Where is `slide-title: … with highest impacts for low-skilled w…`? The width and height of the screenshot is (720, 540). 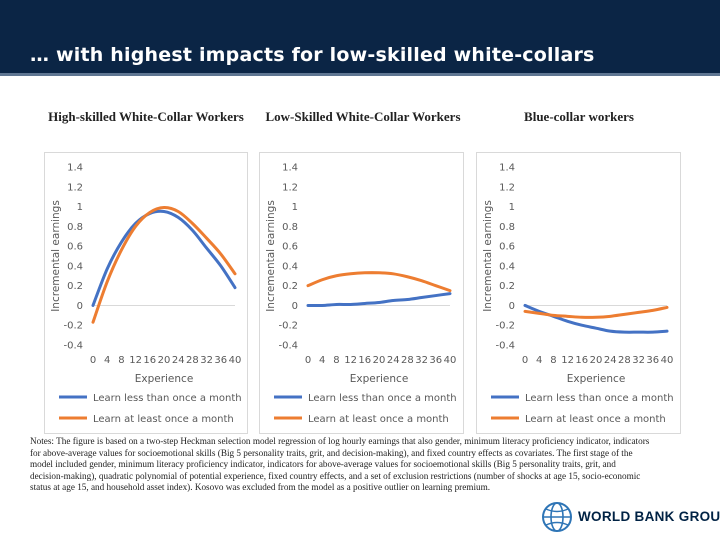
slide-title: … with highest impacts for low-skilled w… is located at coordinates (312, 55).